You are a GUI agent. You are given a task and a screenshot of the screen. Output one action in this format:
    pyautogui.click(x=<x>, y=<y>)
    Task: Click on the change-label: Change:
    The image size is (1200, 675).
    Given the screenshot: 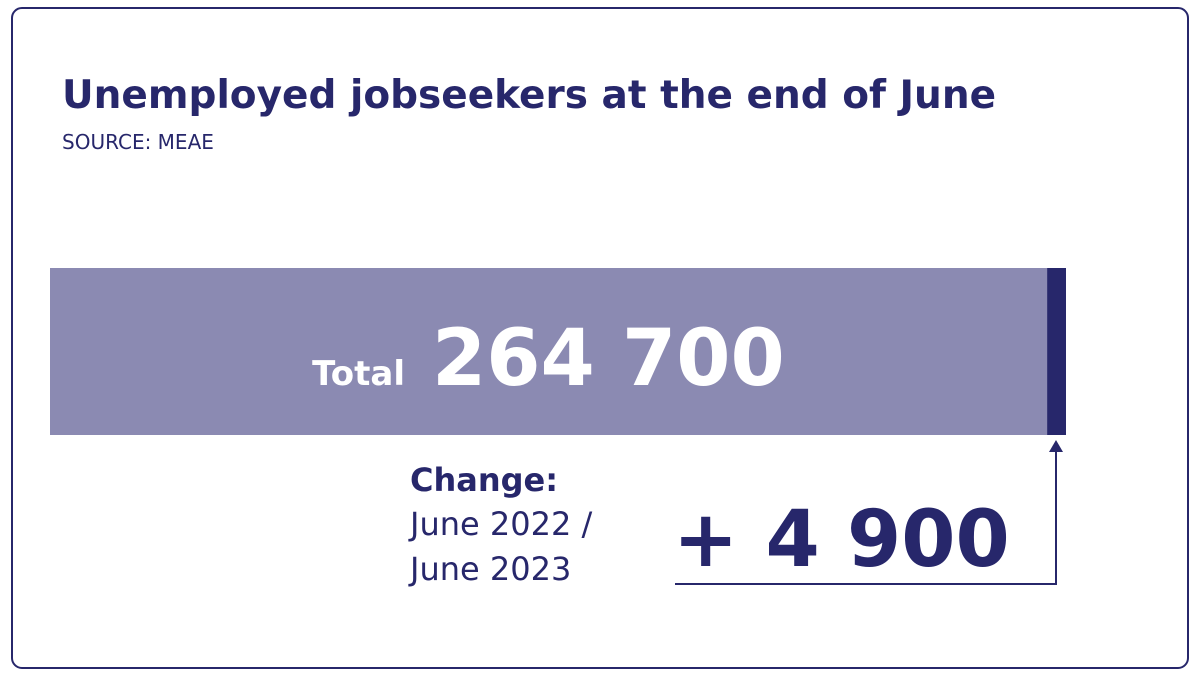 What is the action you would take?
    pyautogui.click(x=484, y=480)
    